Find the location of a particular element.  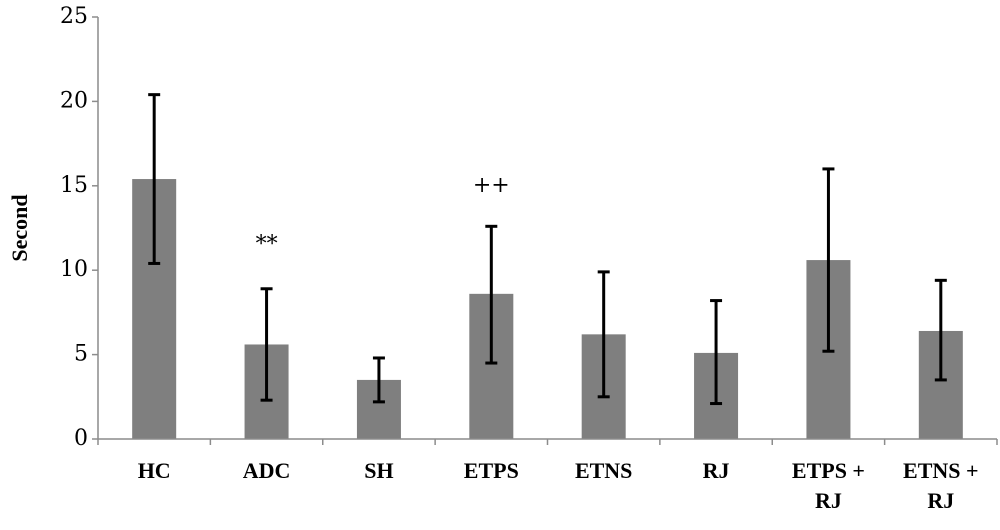

category-label: HC is located at coordinates (154, 470).